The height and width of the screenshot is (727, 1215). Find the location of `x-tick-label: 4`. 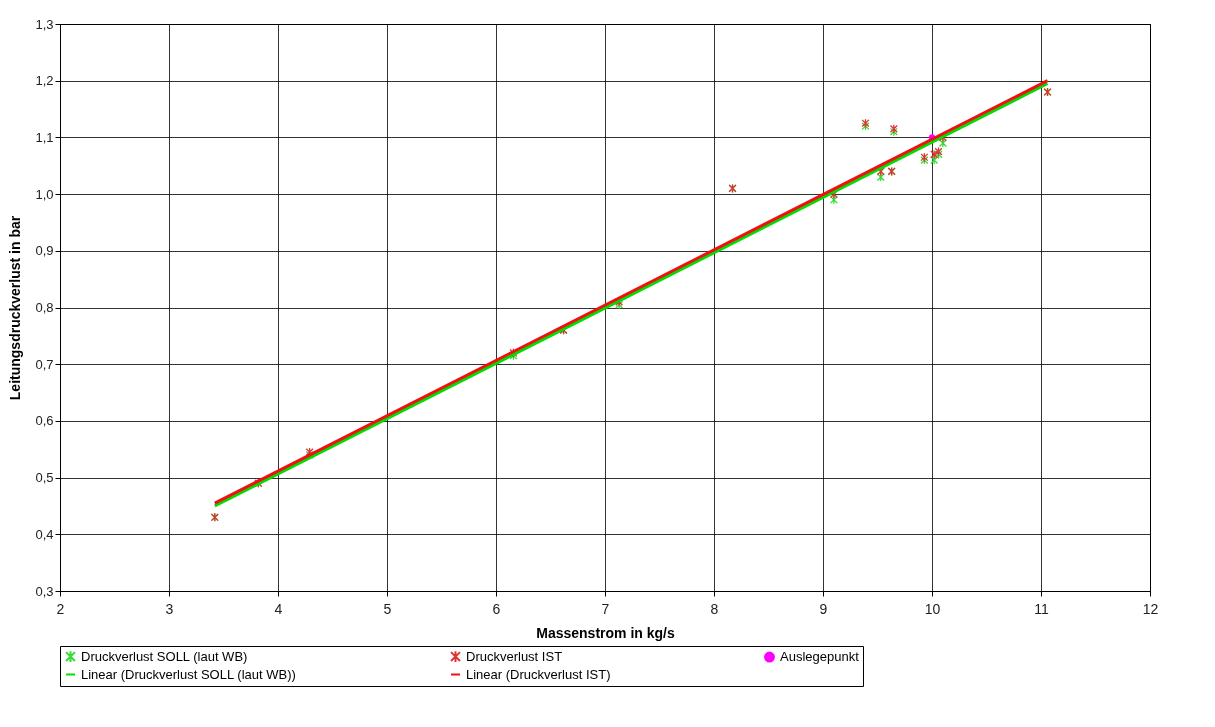

x-tick-label: 4 is located at coordinates (278, 608).